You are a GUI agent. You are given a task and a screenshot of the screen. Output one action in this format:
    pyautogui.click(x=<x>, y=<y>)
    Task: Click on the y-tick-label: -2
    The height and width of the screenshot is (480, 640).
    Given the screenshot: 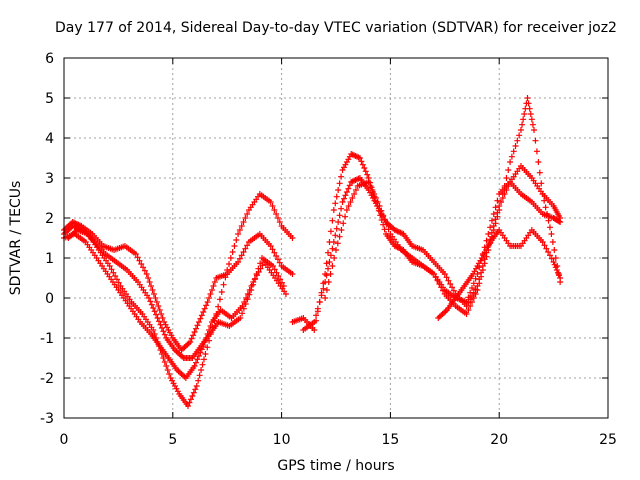 What is the action you would take?
    pyautogui.click(x=47, y=379)
    